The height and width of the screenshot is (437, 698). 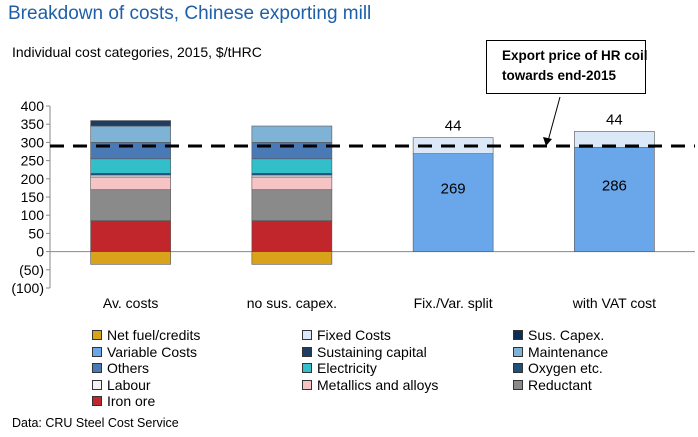 I want to click on legend-item-metallics-and-alloys: Metallics and alloys, so click(x=370, y=385).